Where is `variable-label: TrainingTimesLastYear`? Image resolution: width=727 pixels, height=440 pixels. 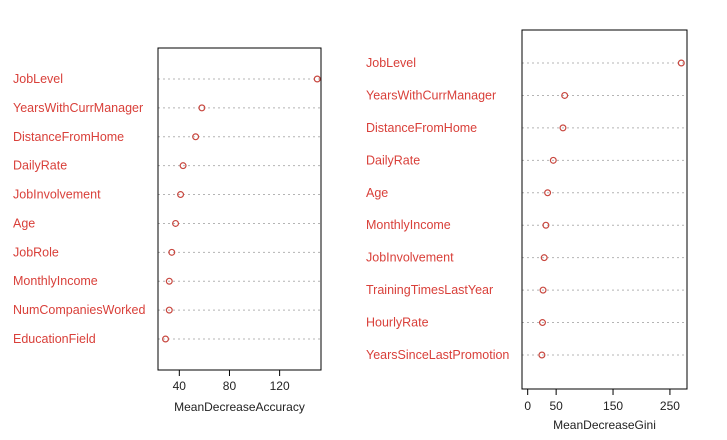
variable-label: TrainingTimesLastYear is located at coordinates (429, 290).